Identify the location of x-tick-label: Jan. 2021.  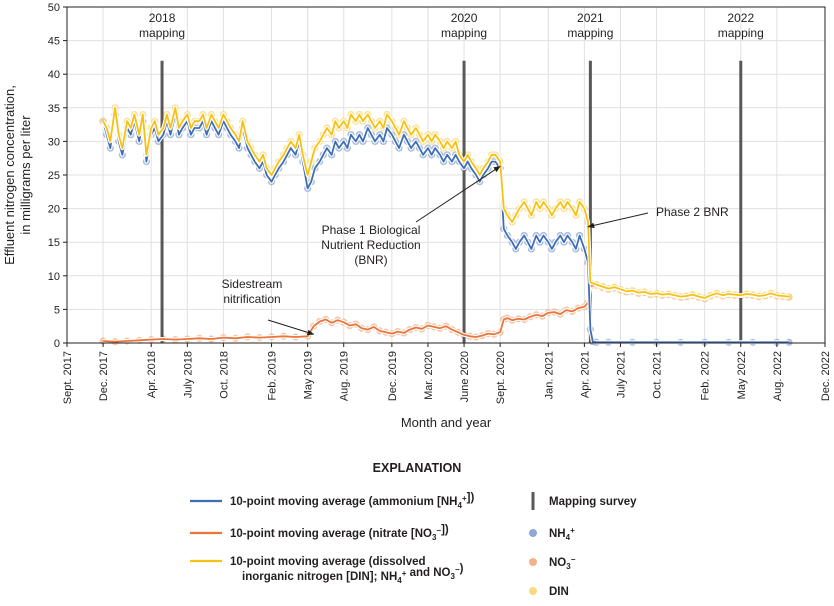
(549, 375).